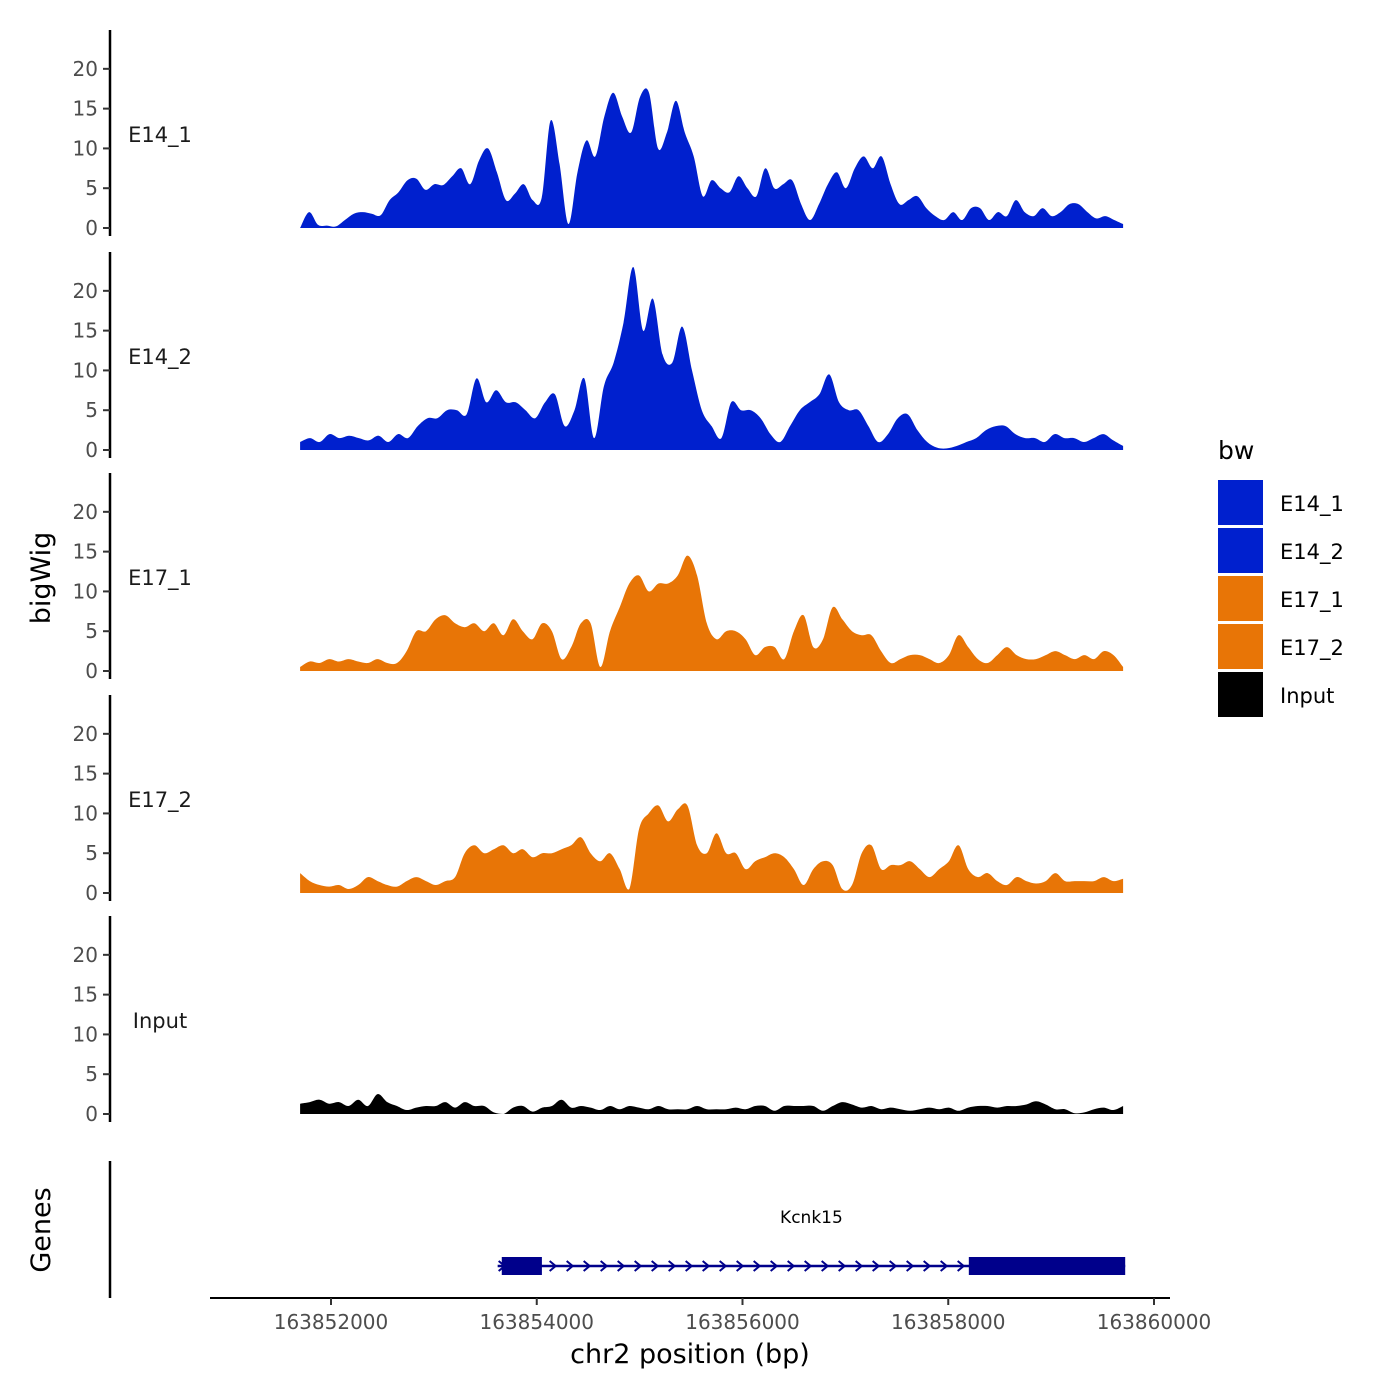 The height and width of the screenshot is (1400, 1400). What do you see at coordinates (85, 552) in the screenshot?
I see `y-tick-label-E17_1-15: 15` at bounding box center [85, 552].